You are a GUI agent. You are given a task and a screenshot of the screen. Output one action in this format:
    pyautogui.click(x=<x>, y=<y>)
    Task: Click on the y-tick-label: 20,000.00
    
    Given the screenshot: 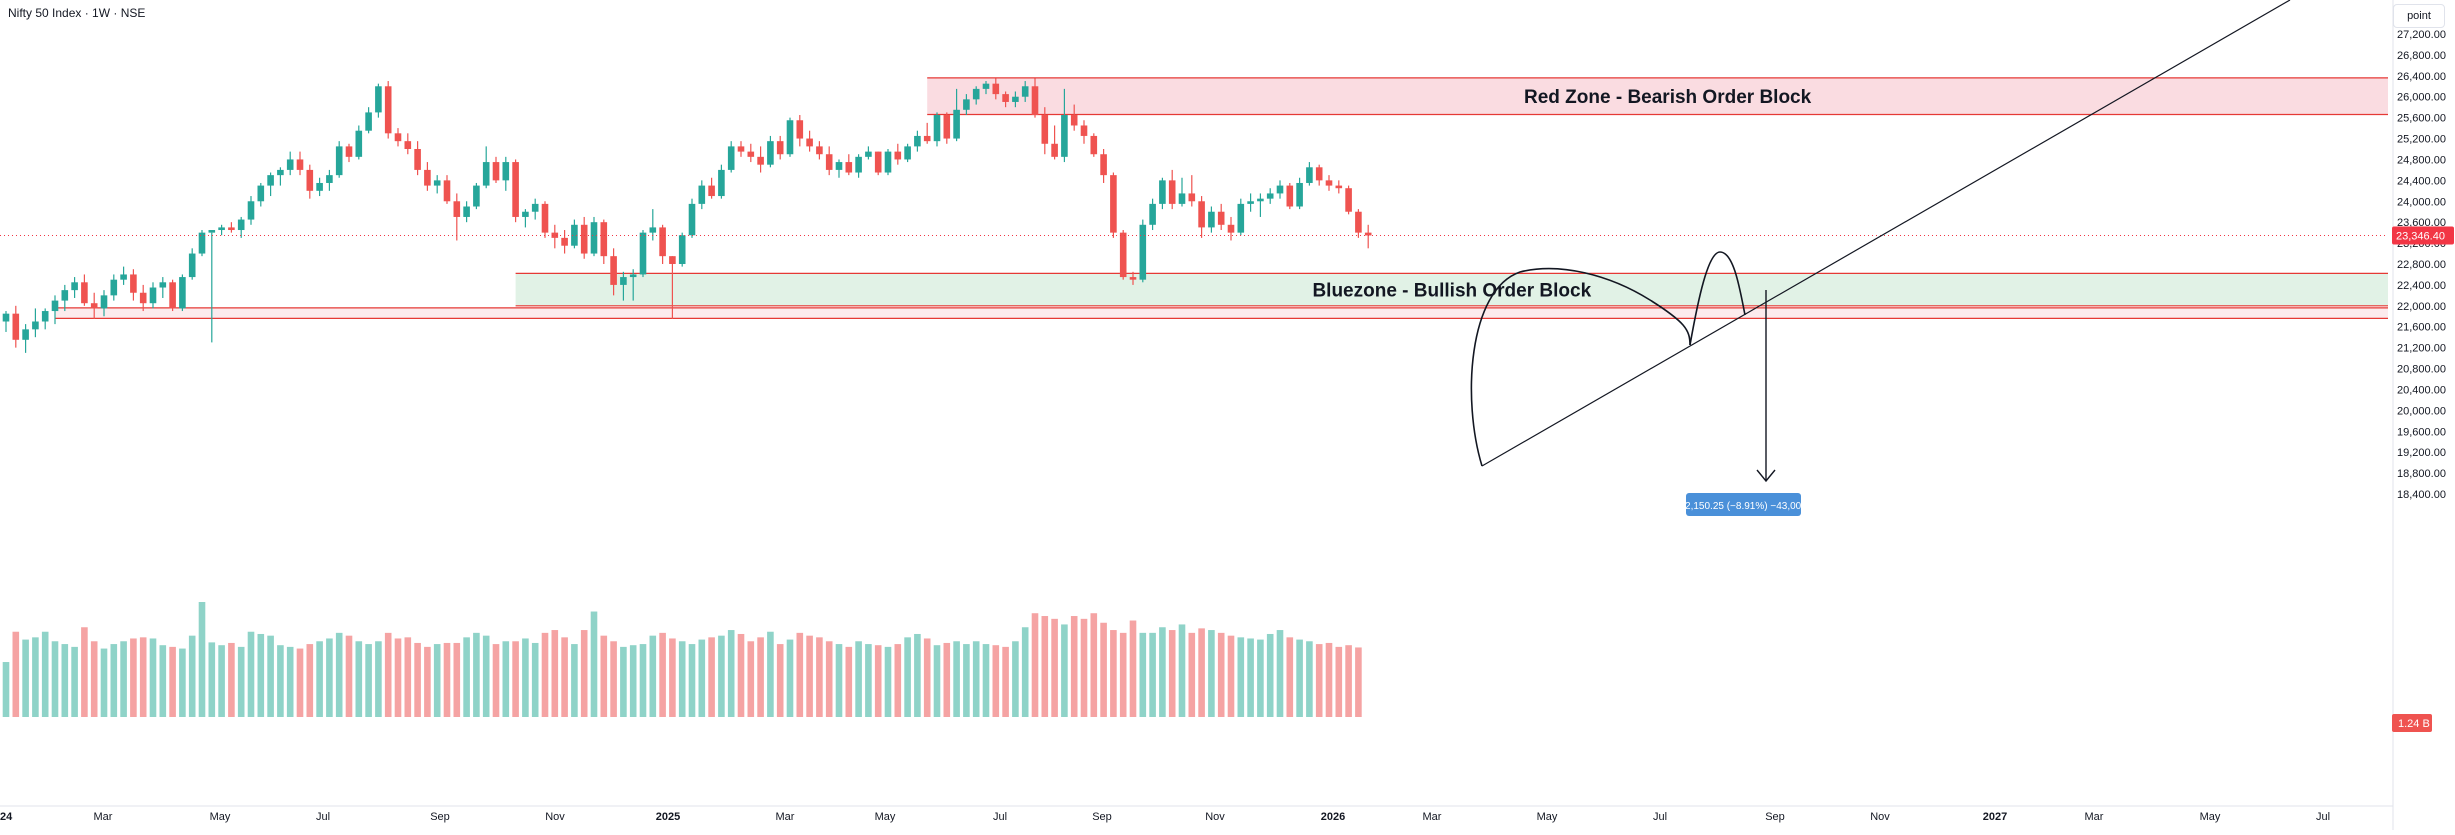 What is the action you would take?
    pyautogui.click(x=2421, y=411)
    